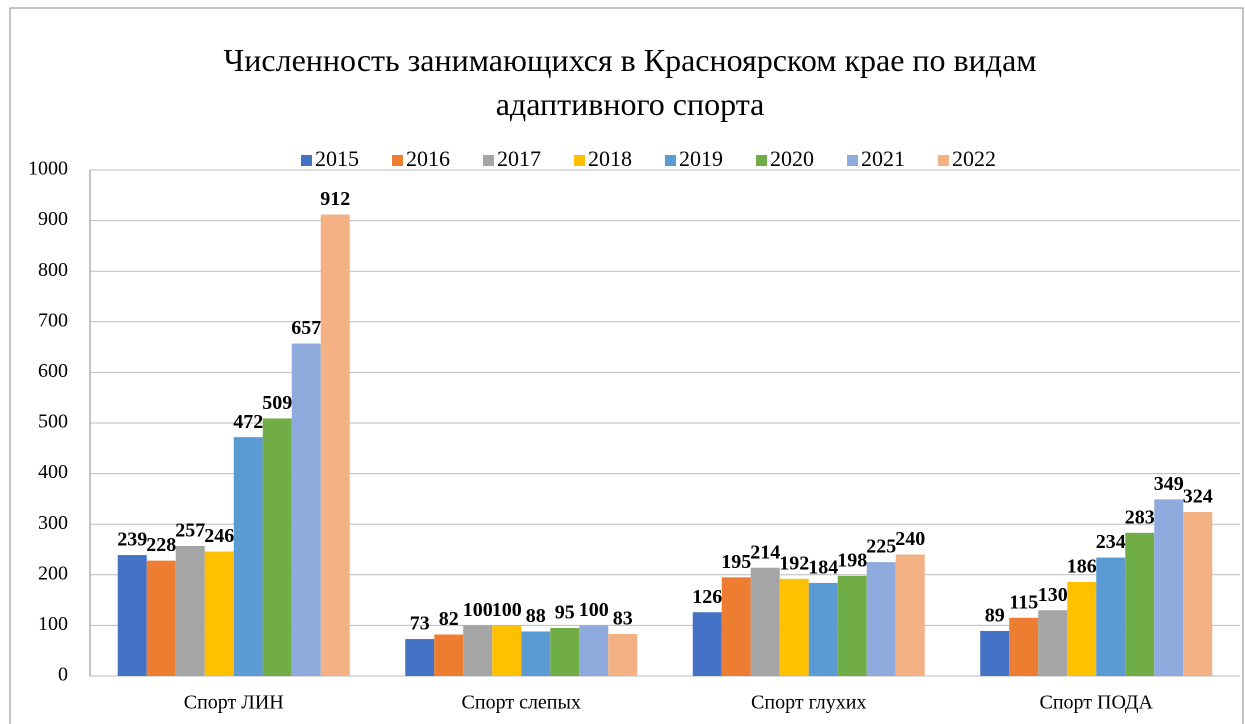 The image size is (1245, 724). What do you see at coordinates (190, 531) in the screenshot?
I see `data-label: 257` at bounding box center [190, 531].